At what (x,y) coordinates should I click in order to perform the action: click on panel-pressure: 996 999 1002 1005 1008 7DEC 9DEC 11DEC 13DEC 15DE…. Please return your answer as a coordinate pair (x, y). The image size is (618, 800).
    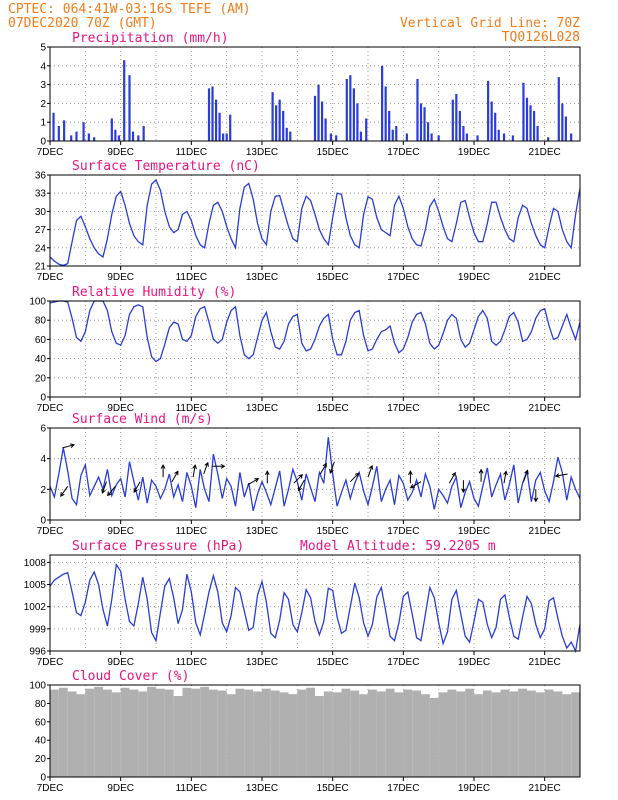
    Looking at the image, I should click on (302, 603).